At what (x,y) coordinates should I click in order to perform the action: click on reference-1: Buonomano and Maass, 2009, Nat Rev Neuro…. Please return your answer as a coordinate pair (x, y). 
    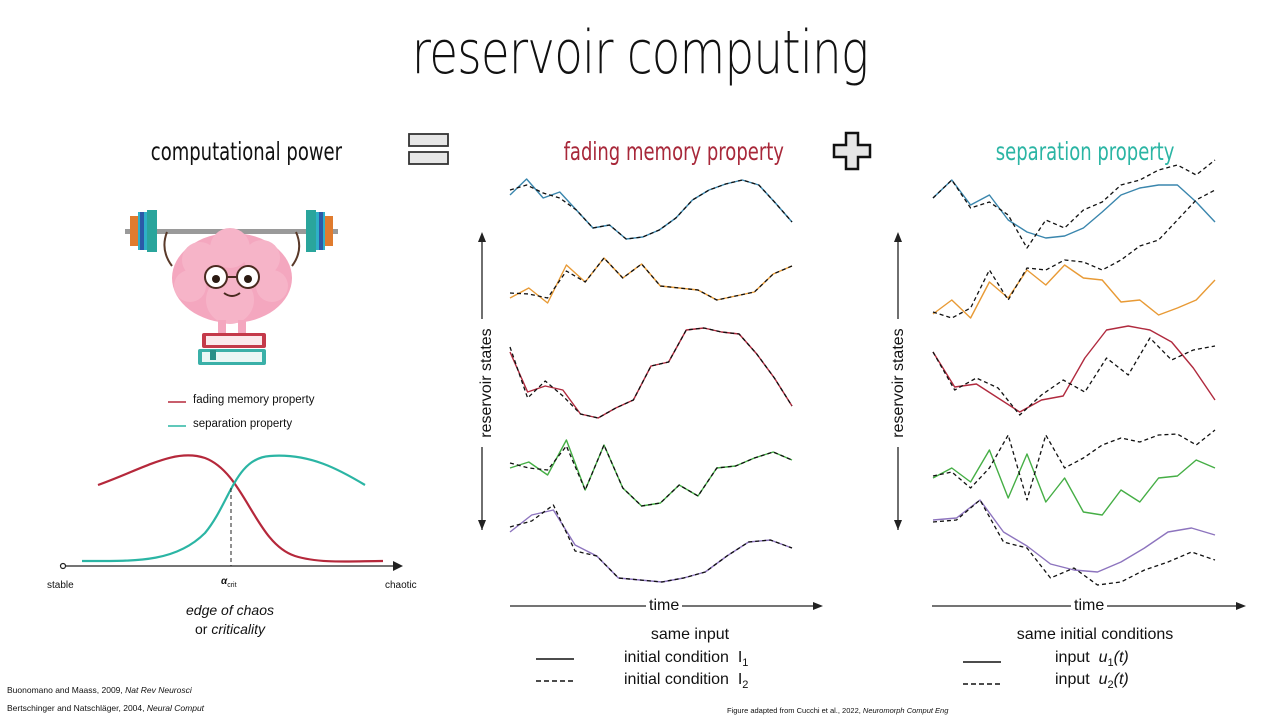
    Looking at the image, I should click on (99, 690).